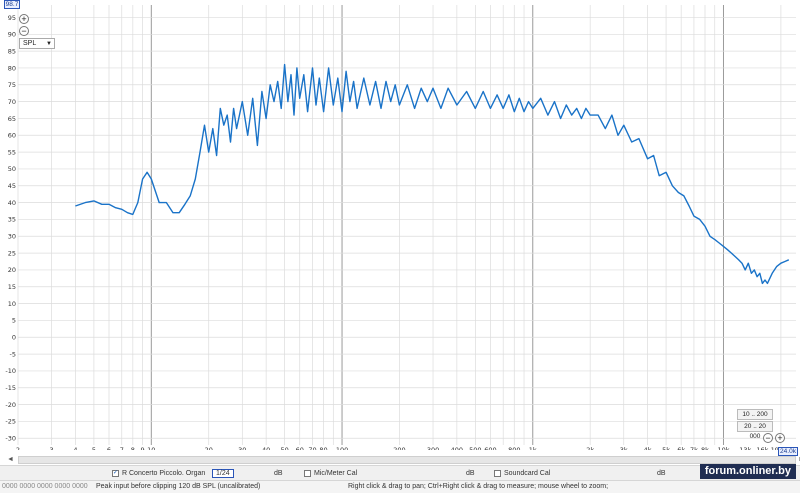 This screenshot has width=800, height=493. I want to click on unit-label-2: dB, so click(470, 473).